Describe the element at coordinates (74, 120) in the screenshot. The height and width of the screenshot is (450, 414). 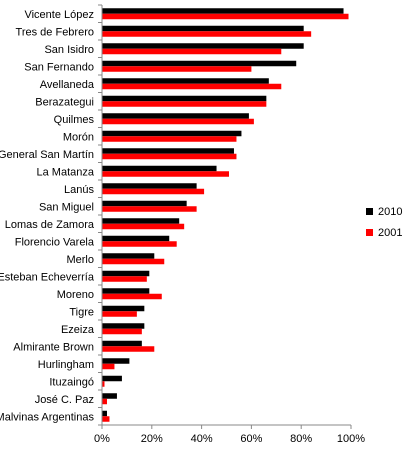
I see `category-label: Quilmes` at that location.